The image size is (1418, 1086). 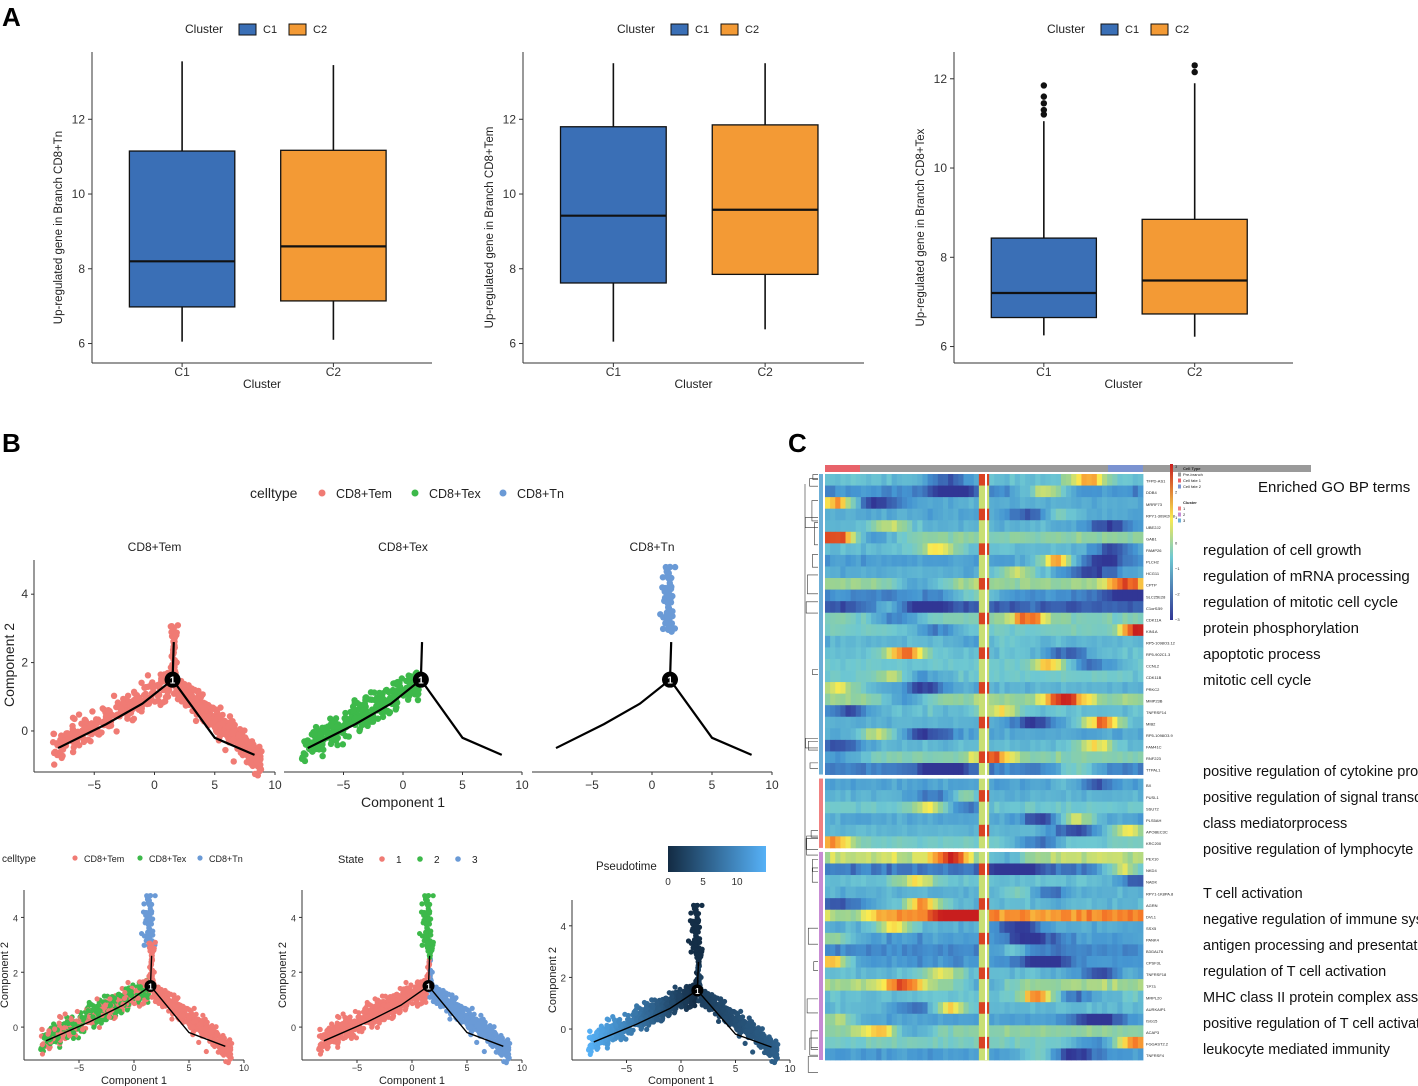 I want to click on x-tick-label: 10, so click(x=522, y=785).